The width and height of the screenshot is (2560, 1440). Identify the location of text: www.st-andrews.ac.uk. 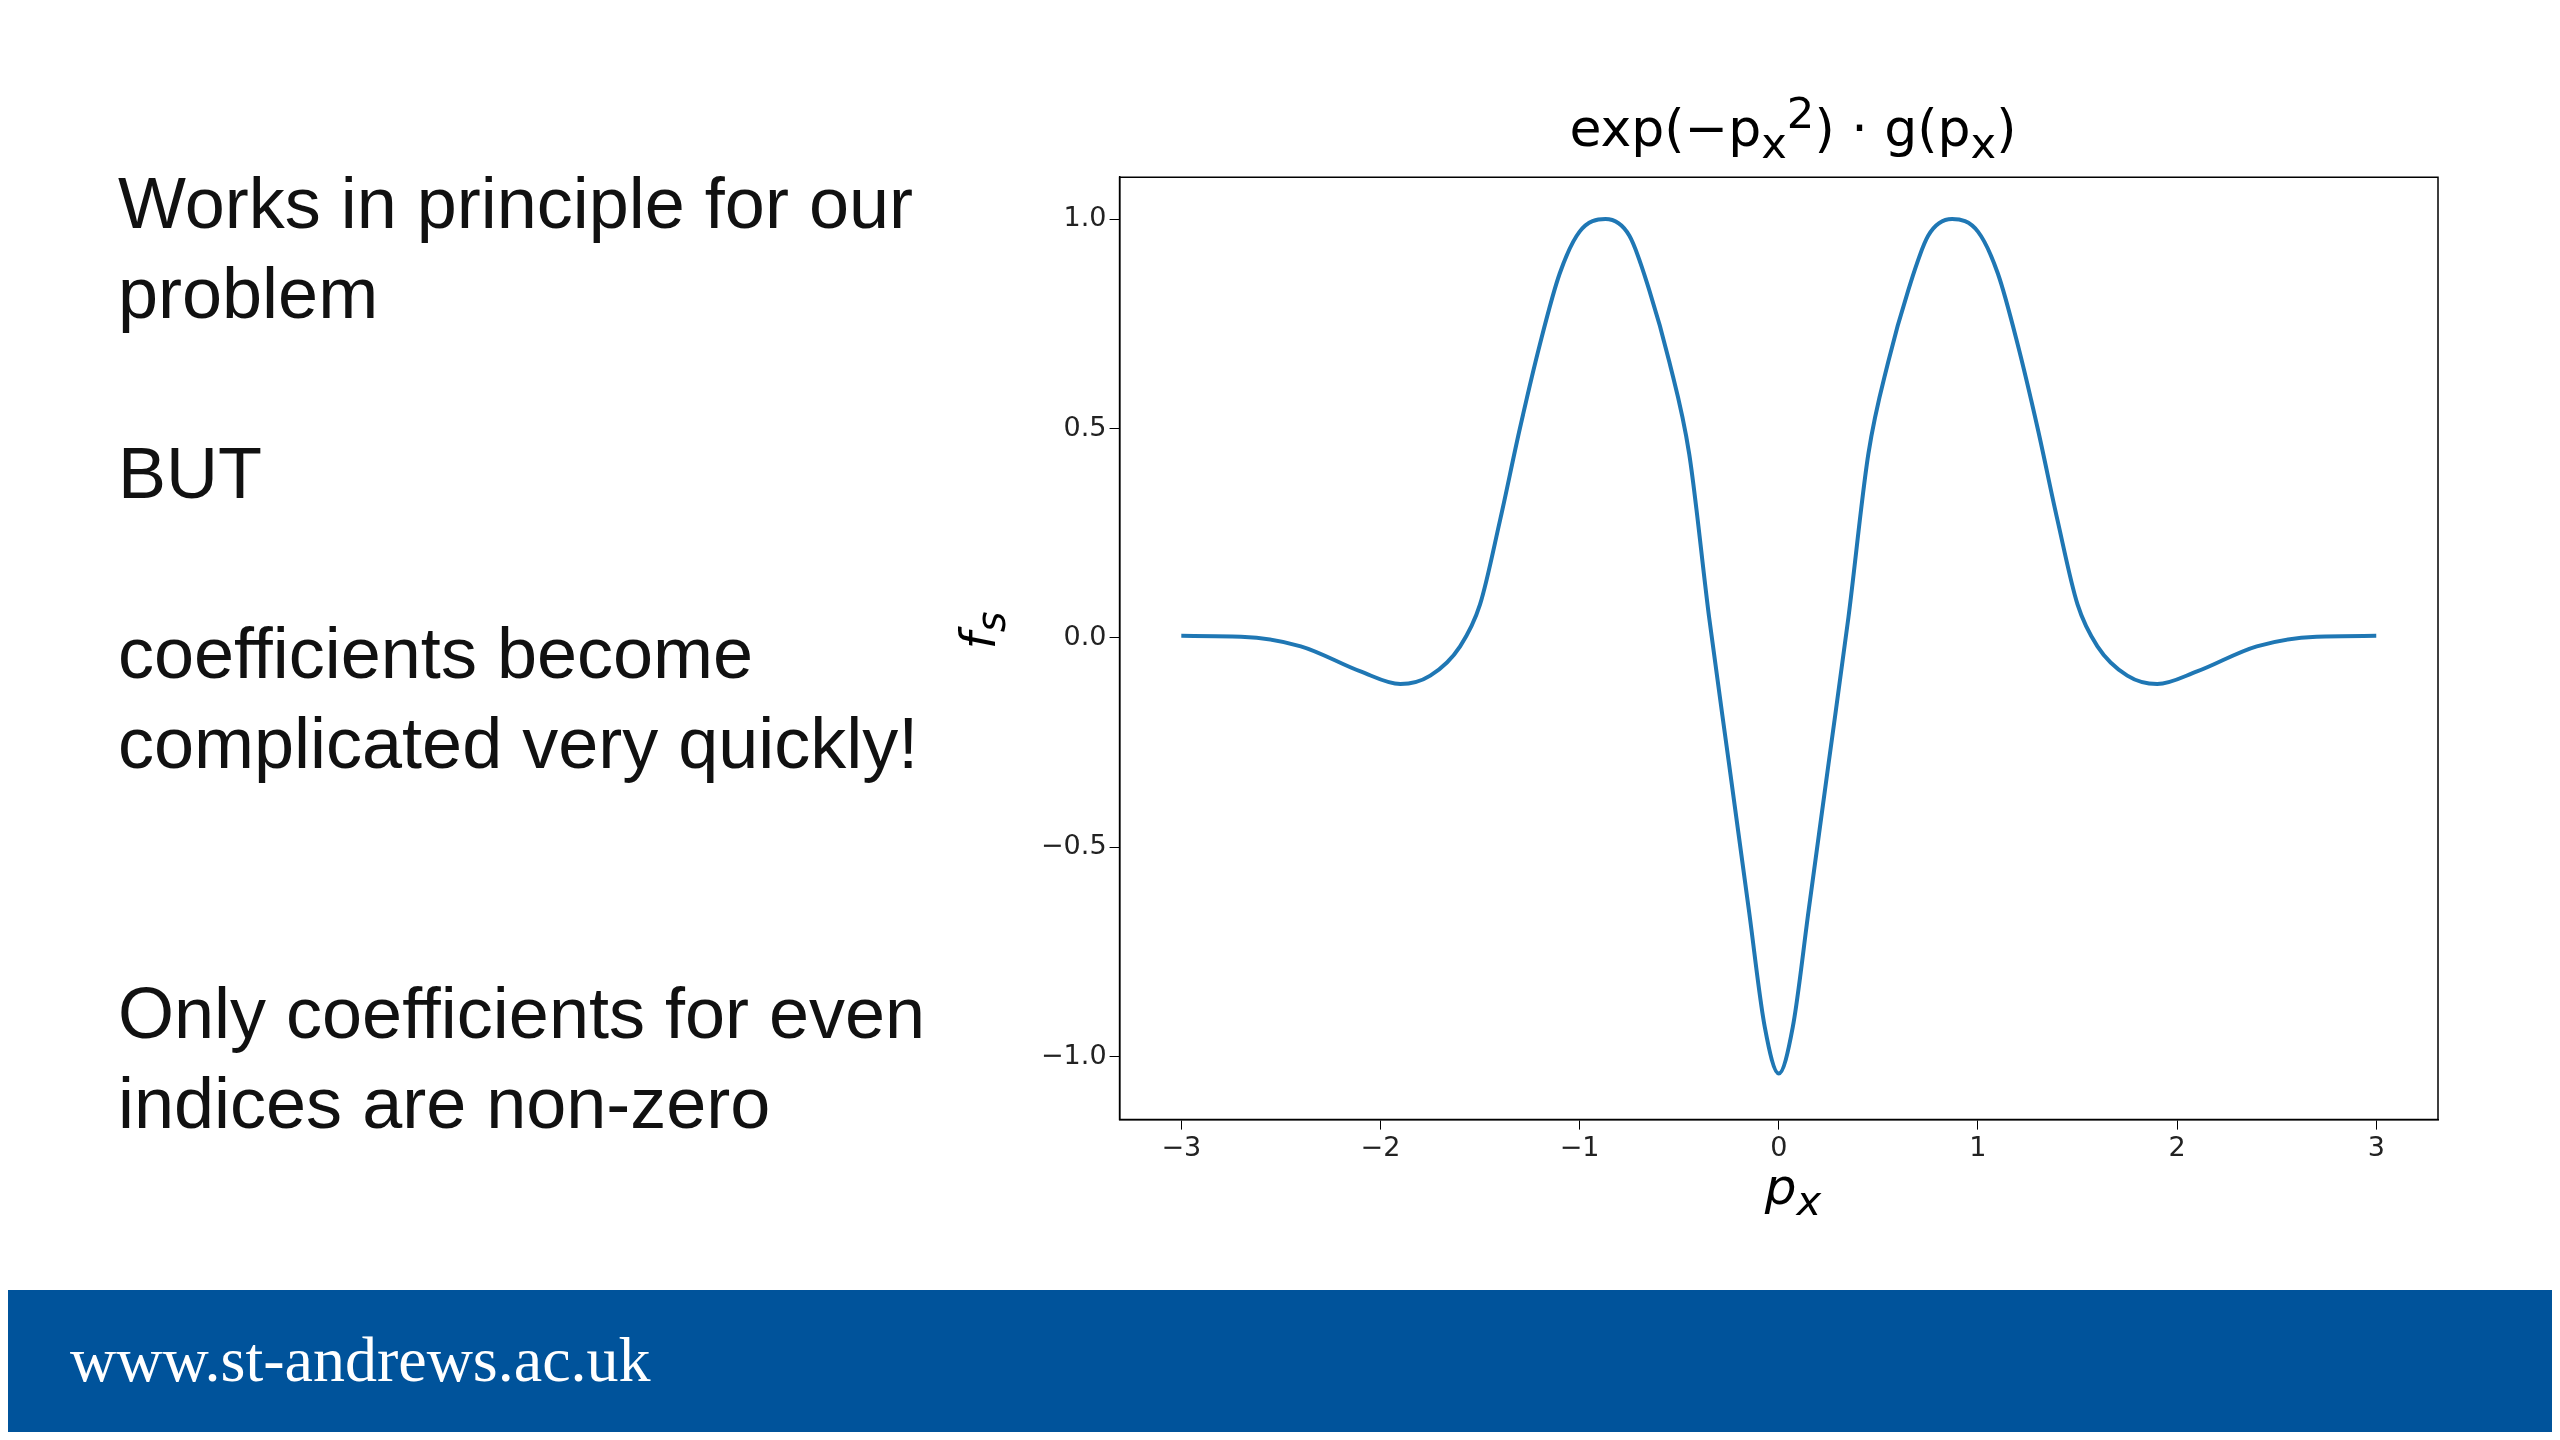
(360, 1360).